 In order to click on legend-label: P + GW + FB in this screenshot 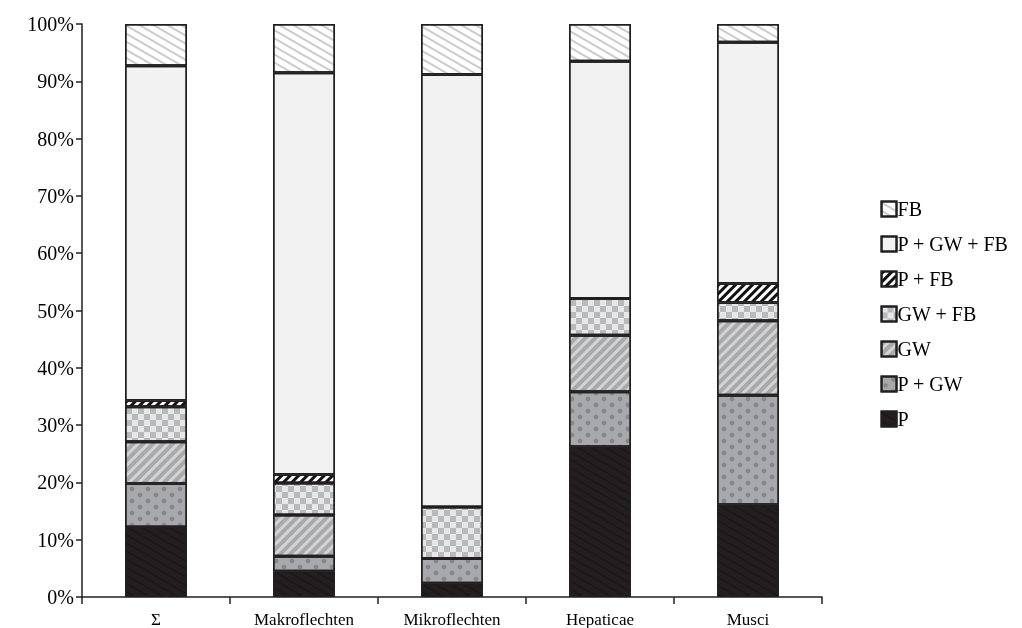, I will do `click(952, 244)`.